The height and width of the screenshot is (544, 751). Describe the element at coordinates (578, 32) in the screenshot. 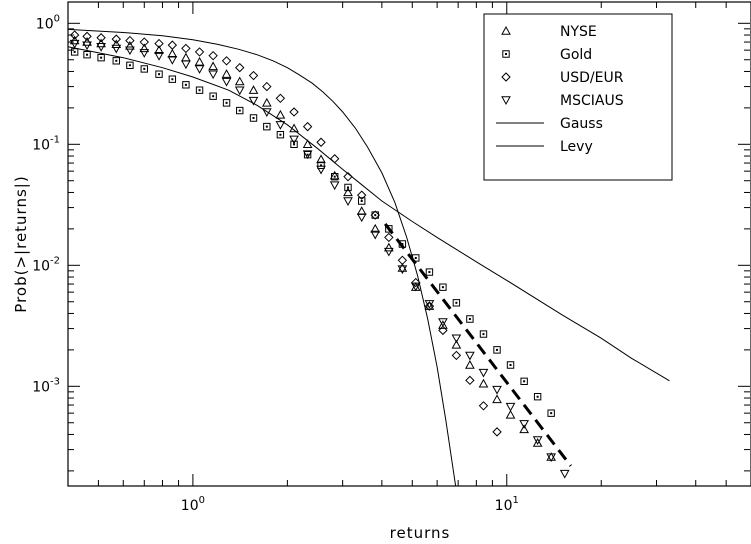

I see `legend-label-nyse: NYSE` at that location.